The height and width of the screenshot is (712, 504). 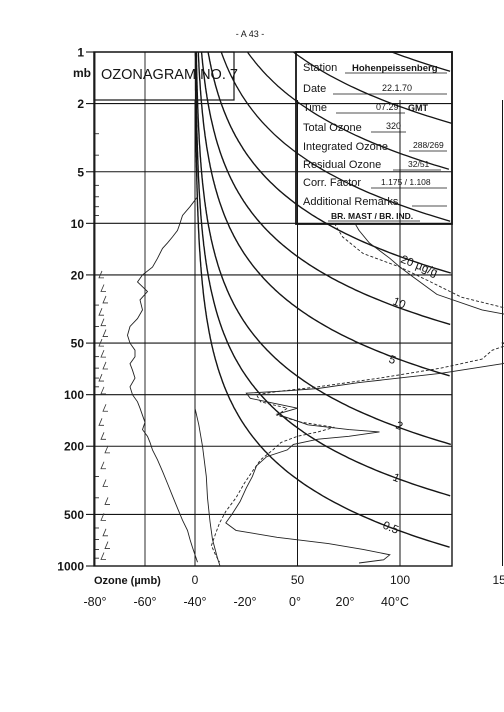 What do you see at coordinates (320, 68) in the screenshot?
I see `station-label: Station` at bounding box center [320, 68].